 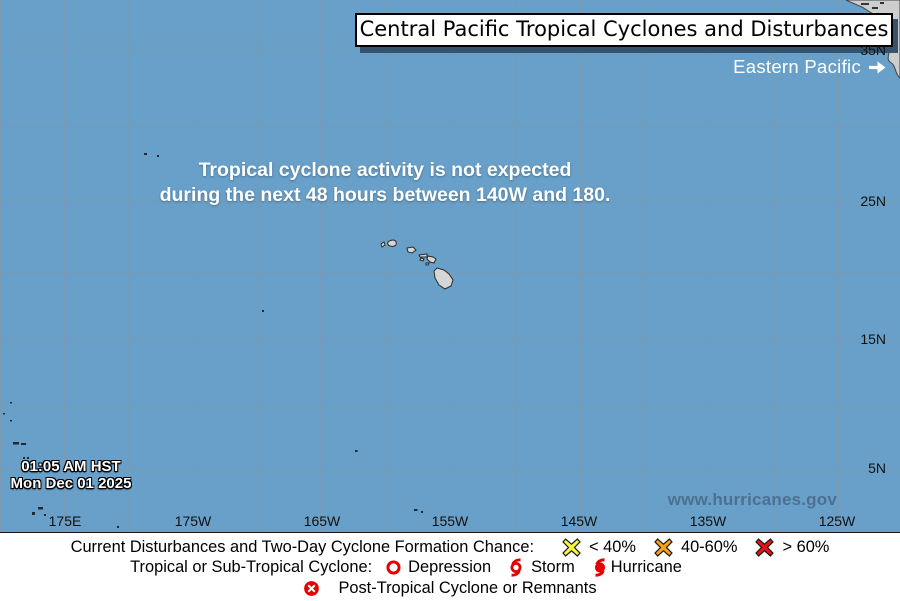 I want to click on high-chance-x-icon, so click(x=765, y=547).